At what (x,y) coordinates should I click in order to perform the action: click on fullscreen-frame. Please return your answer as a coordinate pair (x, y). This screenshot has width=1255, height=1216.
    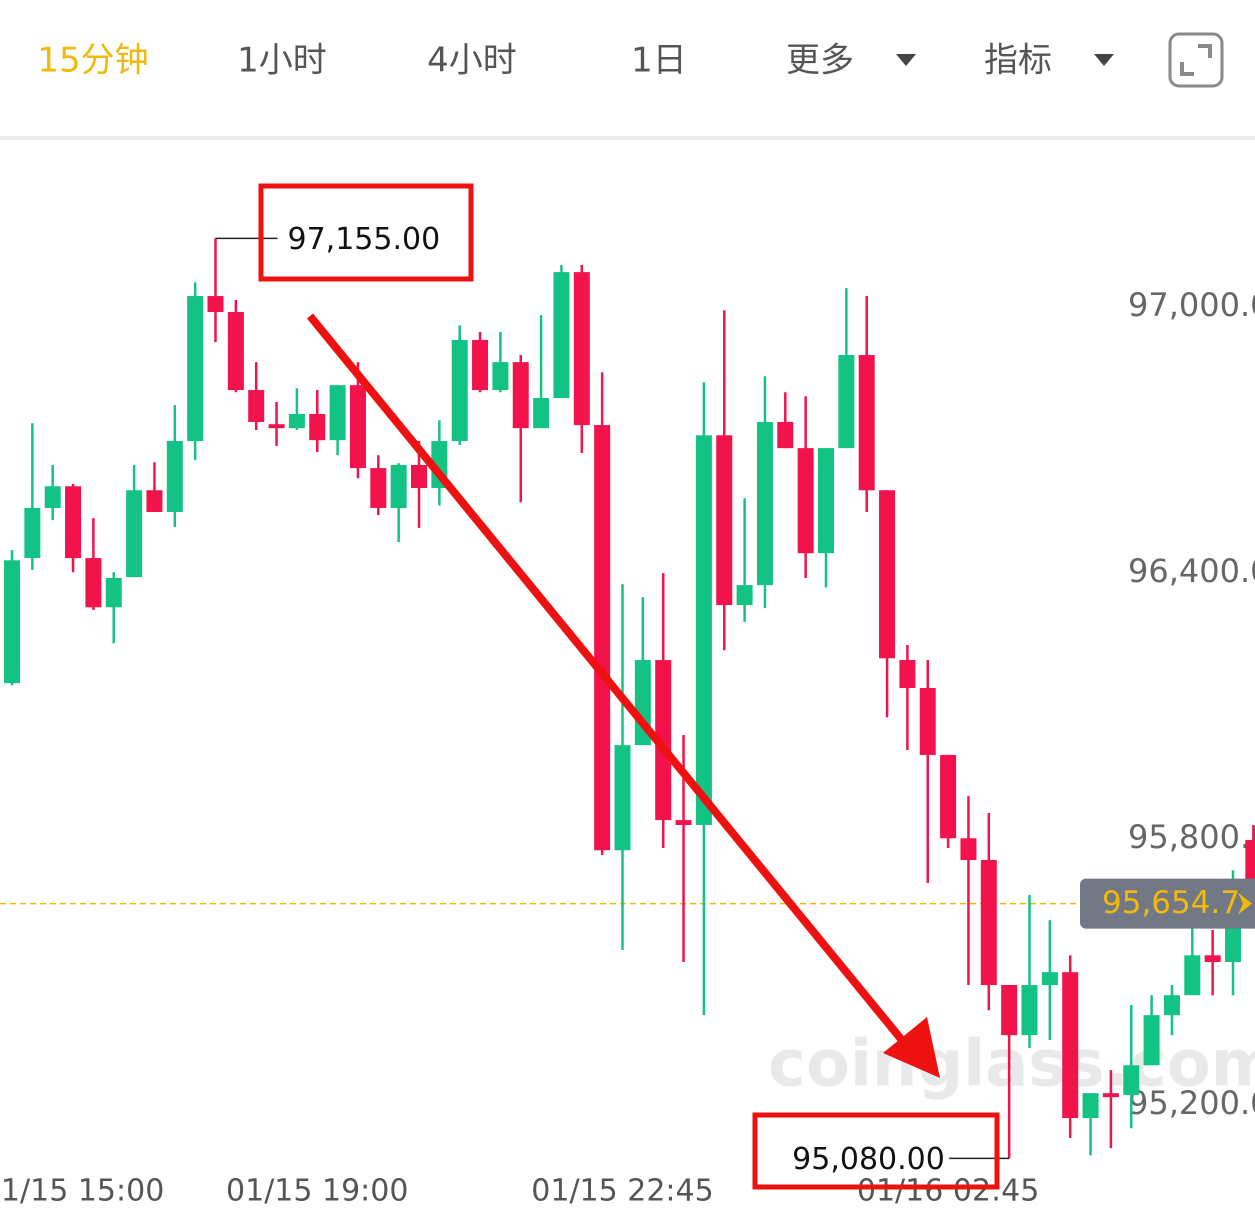
    Looking at the image, I should click on (1196, 60).